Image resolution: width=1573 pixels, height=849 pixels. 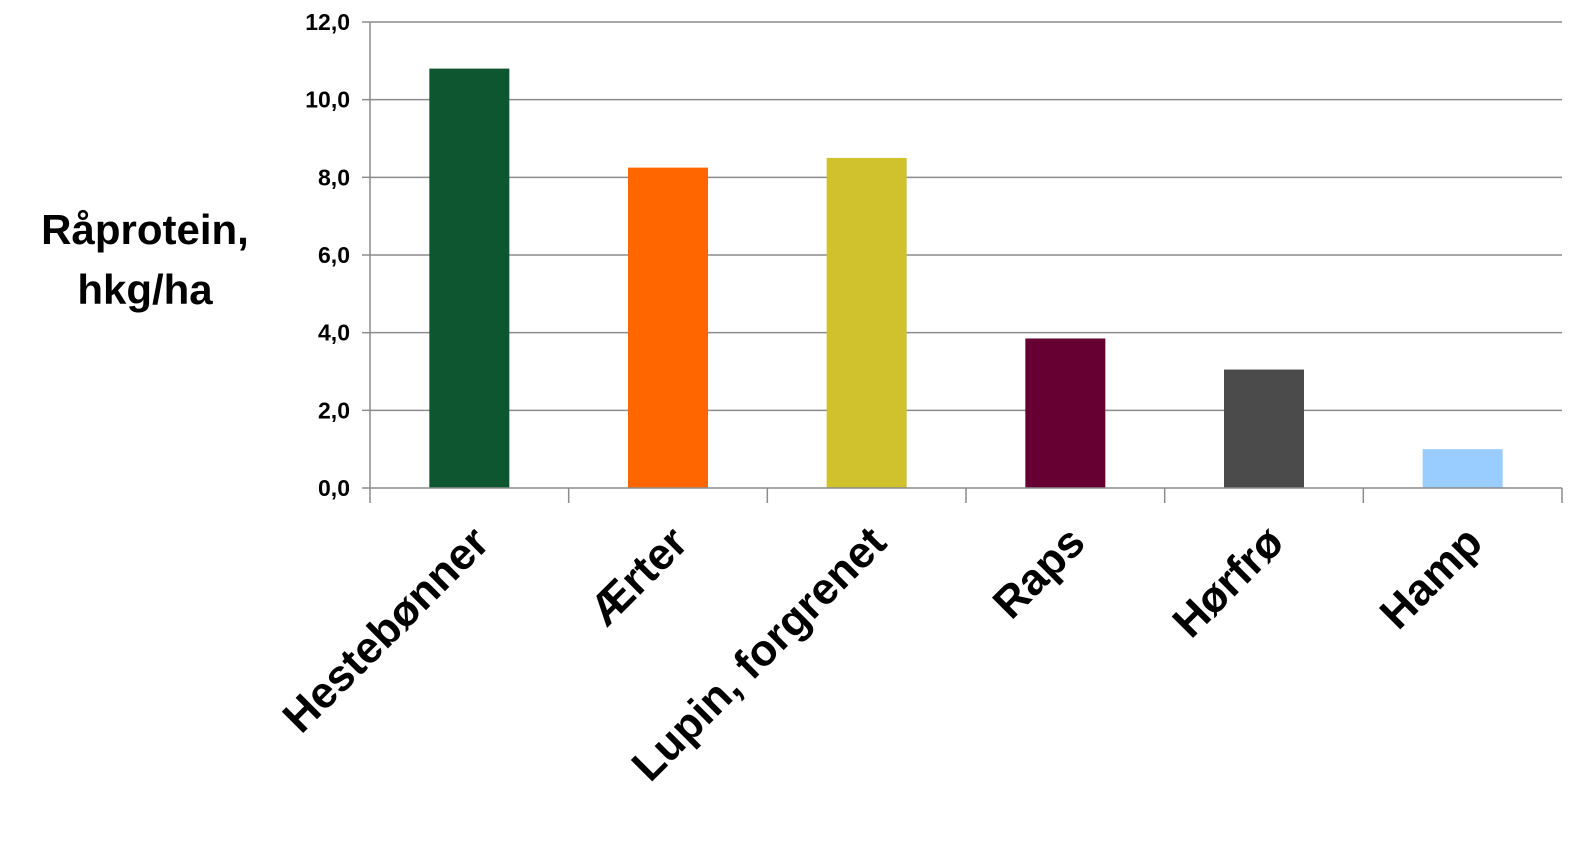 What do you see at coordinates (334, 410) in the screenshot?
I see `y-tick-label-1: 2,0` at bounding box center [334, 410].